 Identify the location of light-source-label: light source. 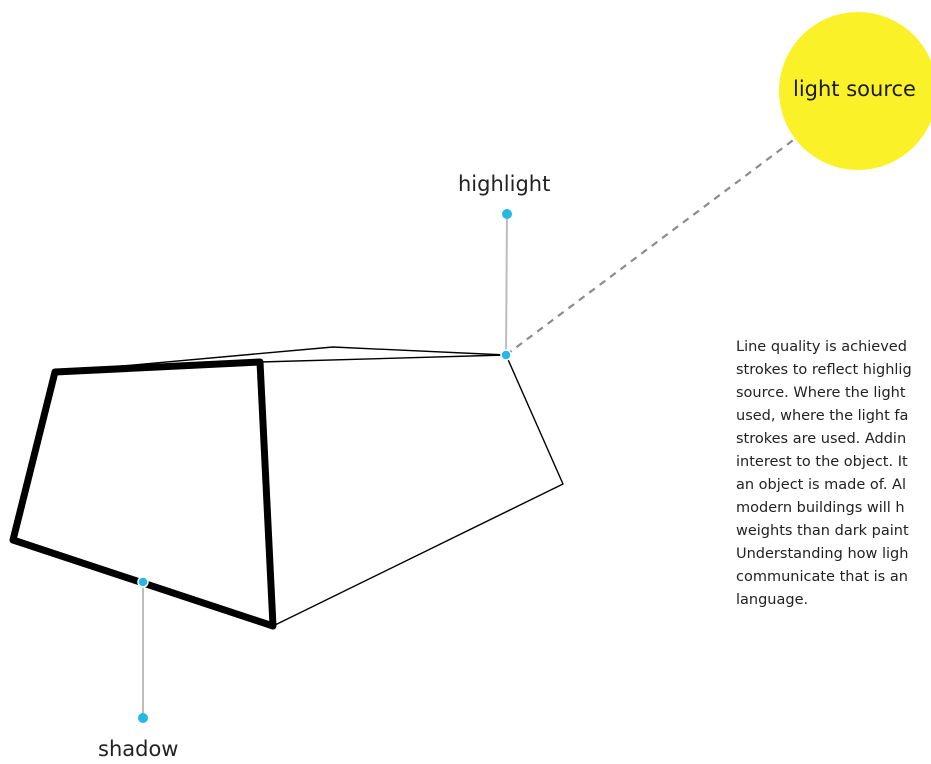
(854, 89).